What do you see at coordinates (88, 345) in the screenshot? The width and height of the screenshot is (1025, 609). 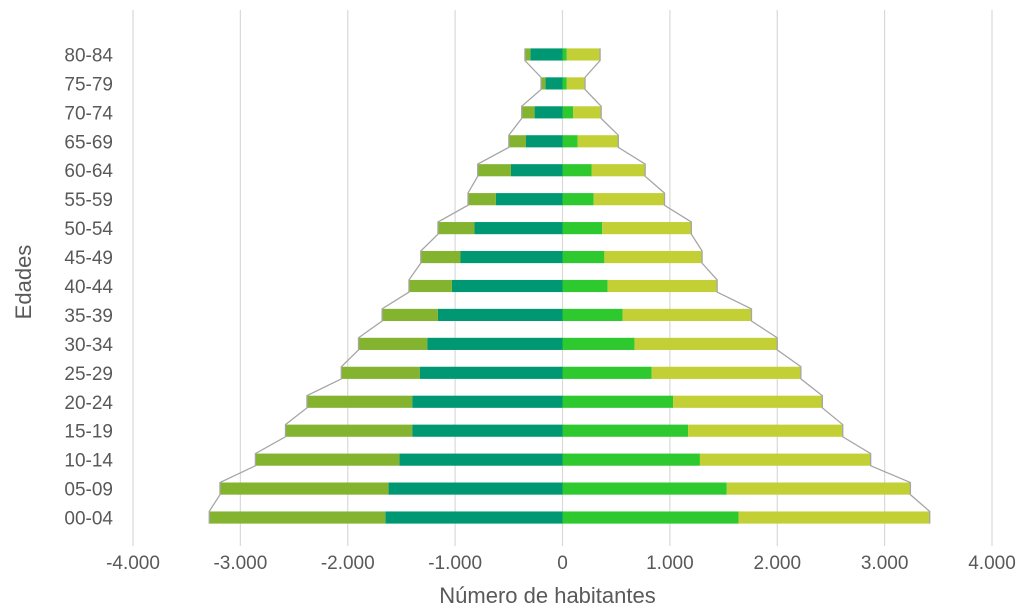 I see `y-tick-label: 30-34` at bounding box center [88, 345].